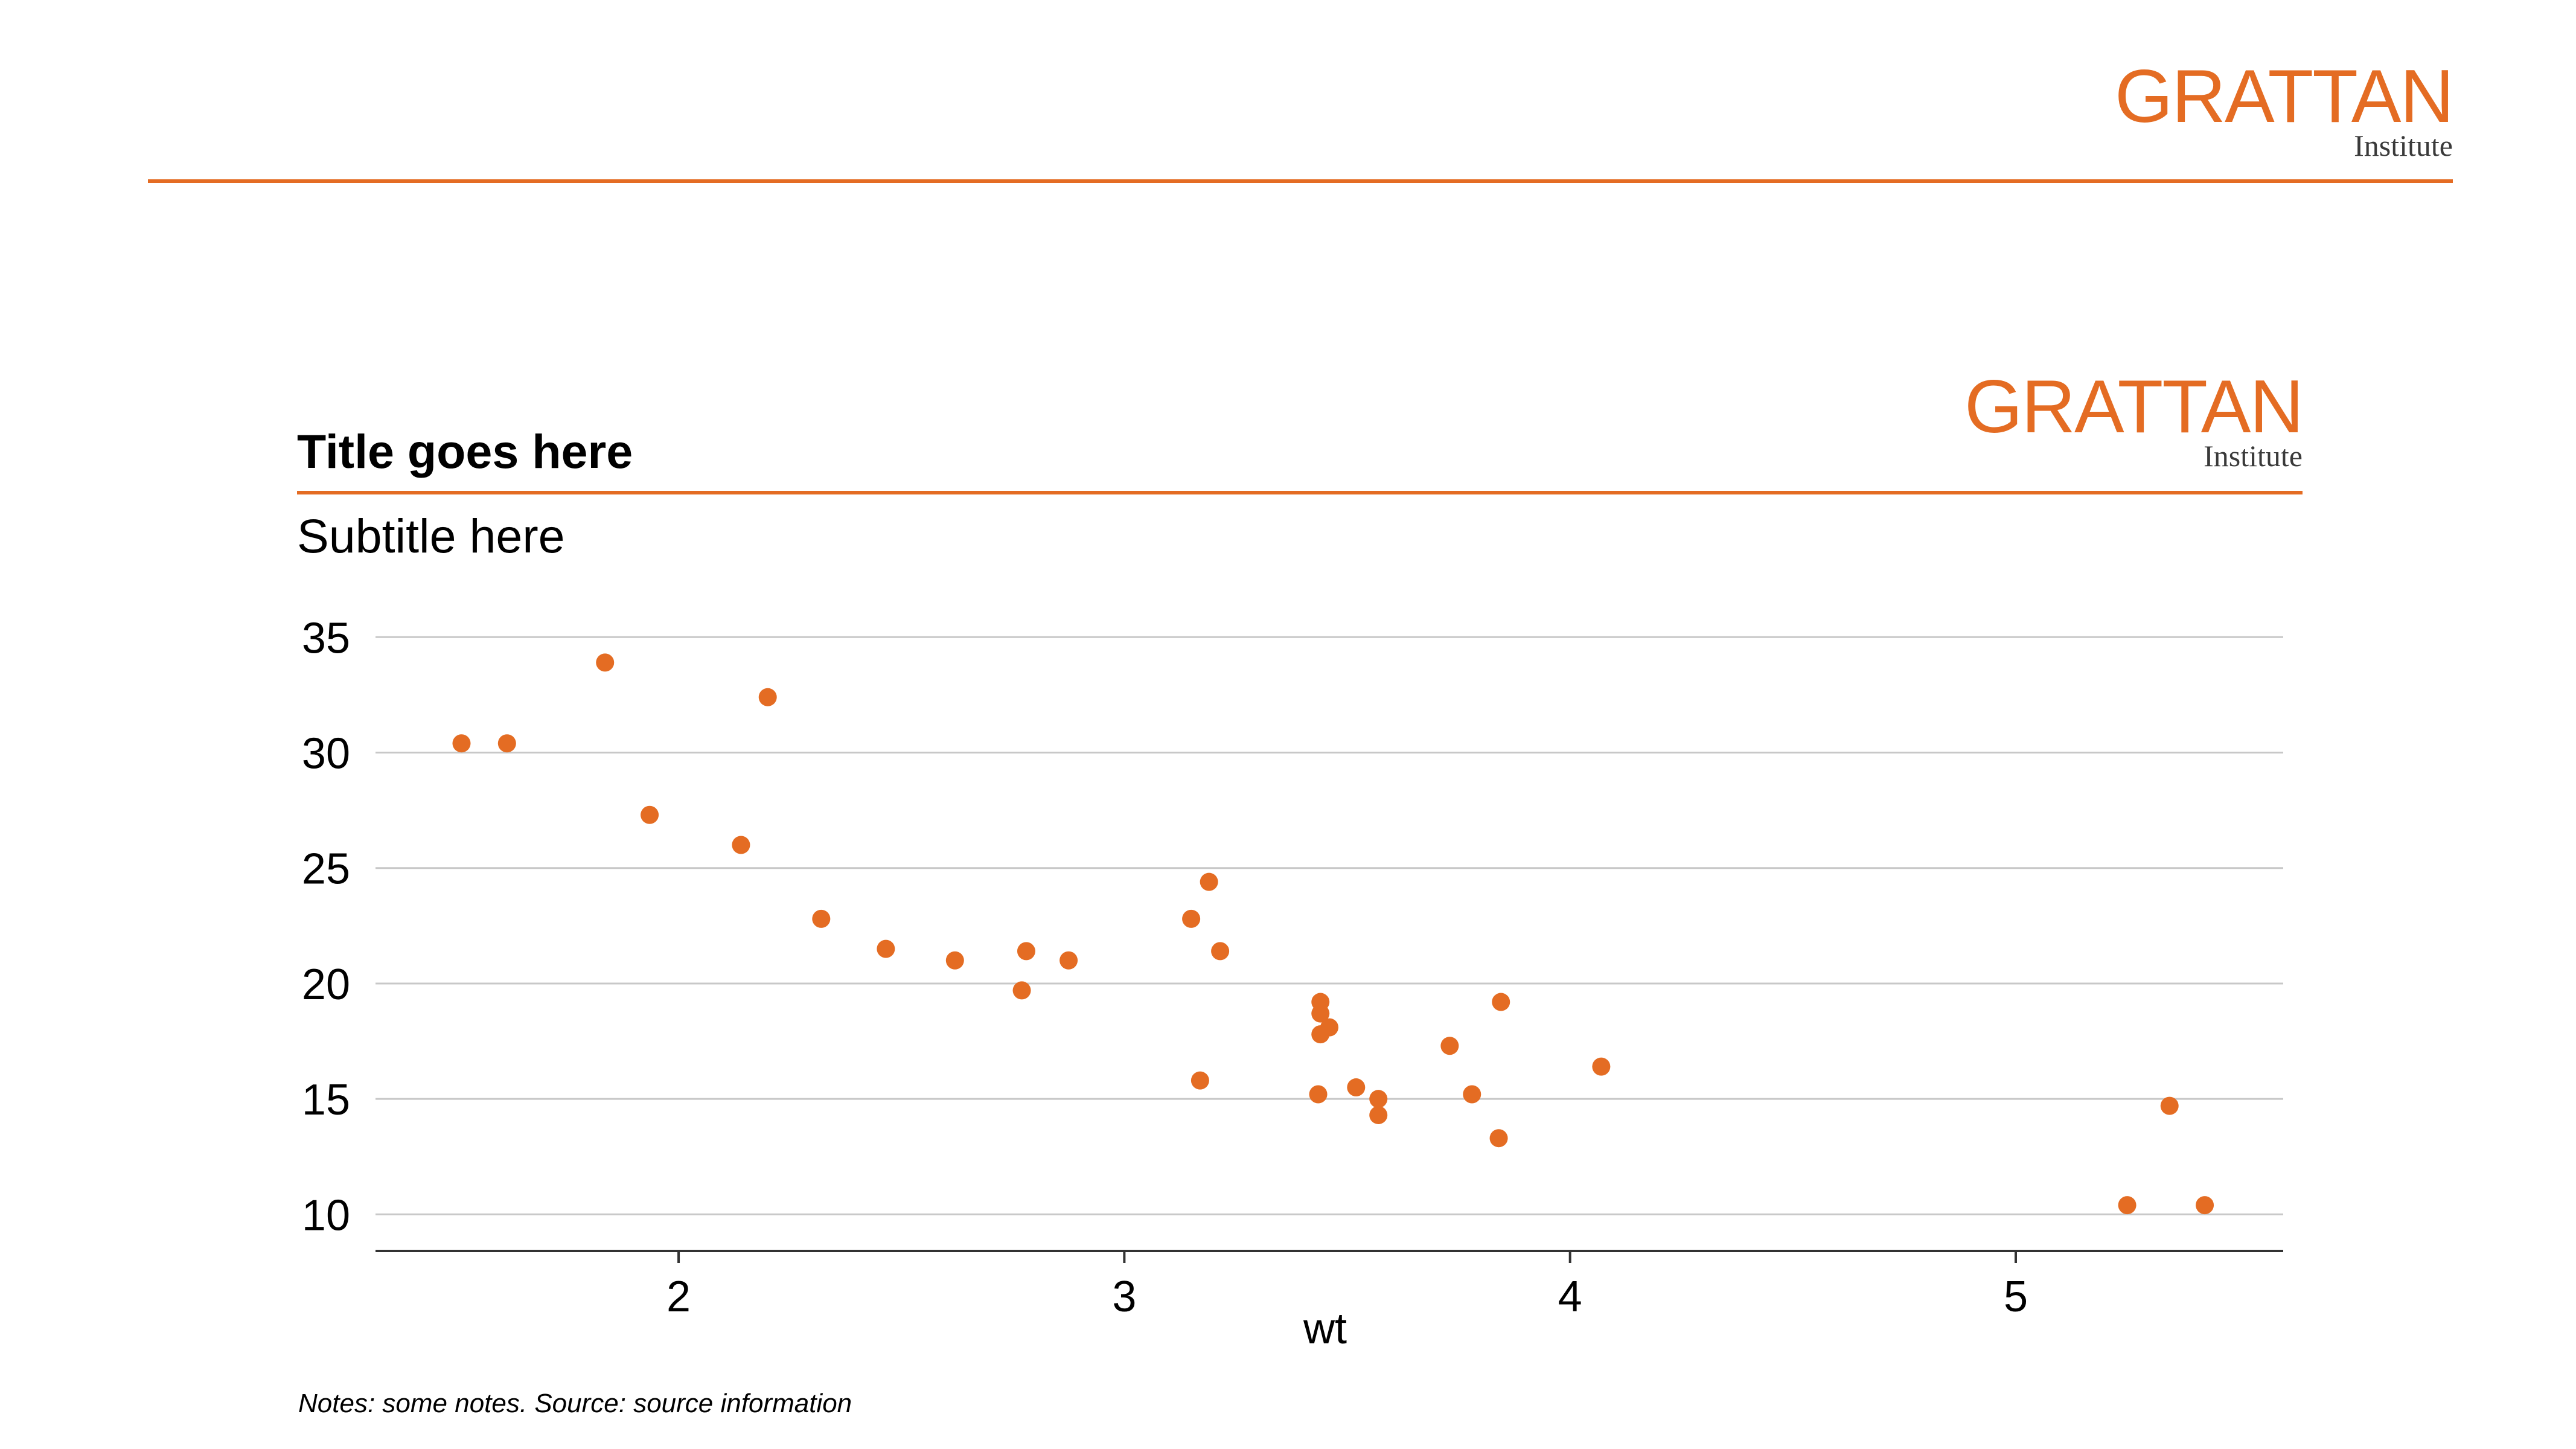  Describe the element at coordinates (326, 754) in the screenshot. I see `y-tick-label: 30` at that location.